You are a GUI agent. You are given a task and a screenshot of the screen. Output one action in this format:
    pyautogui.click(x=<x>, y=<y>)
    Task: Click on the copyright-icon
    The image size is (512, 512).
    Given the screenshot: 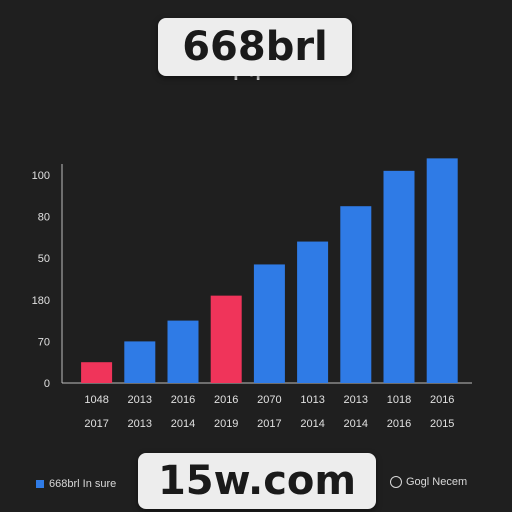 What is the action you would take?
    pyautogui.click(x=396, y=482)
    